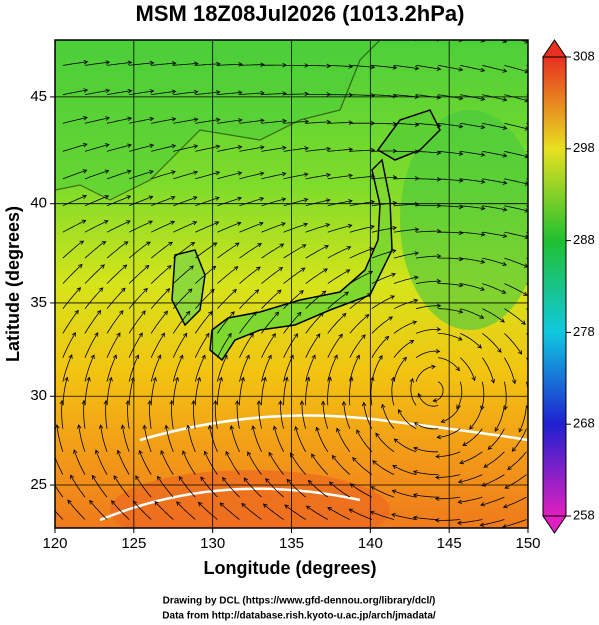 This screenshot has width=599, height=625. Describe the element at coordinates (38, 484) in the screenshot. I see `y-tick-label: 25` at that location.